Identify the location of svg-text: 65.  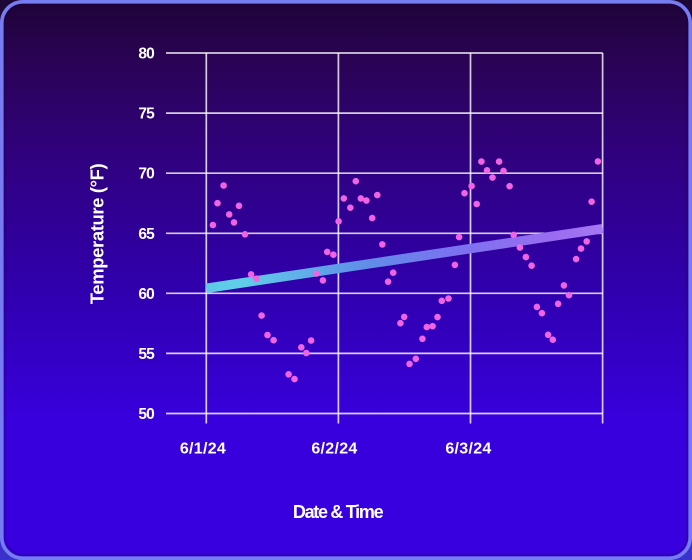
(146, 234).